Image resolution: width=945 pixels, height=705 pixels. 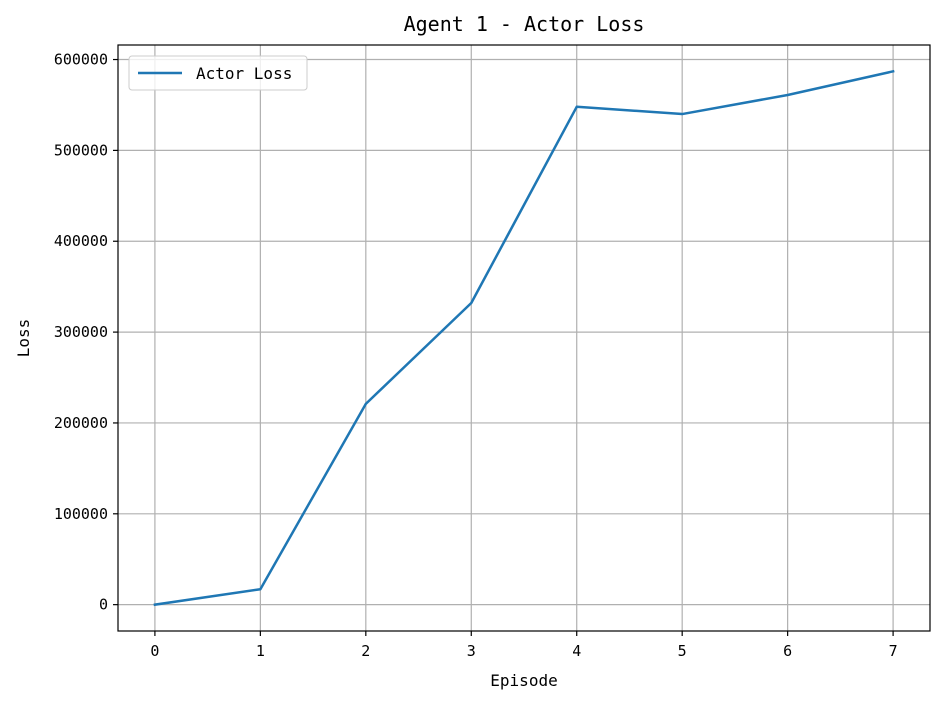 What do you see at coordinates (523, 680) in the screenshot?
I see `x-axis-label: Episode` at bounding box center [523, 680].